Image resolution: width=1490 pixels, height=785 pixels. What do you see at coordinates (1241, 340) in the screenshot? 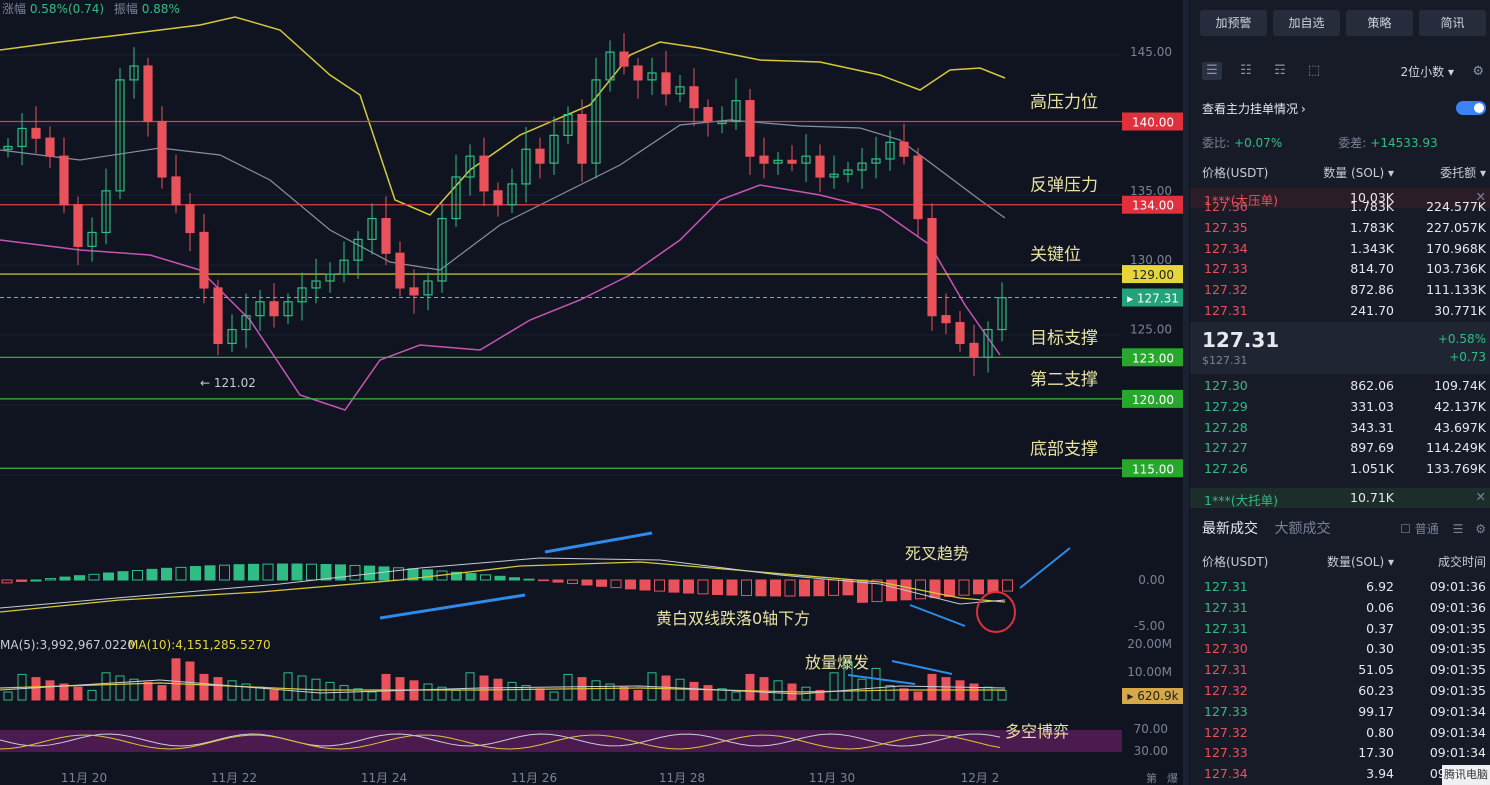
I see `last-price: 127.31` at bounding box center [1241, 340].